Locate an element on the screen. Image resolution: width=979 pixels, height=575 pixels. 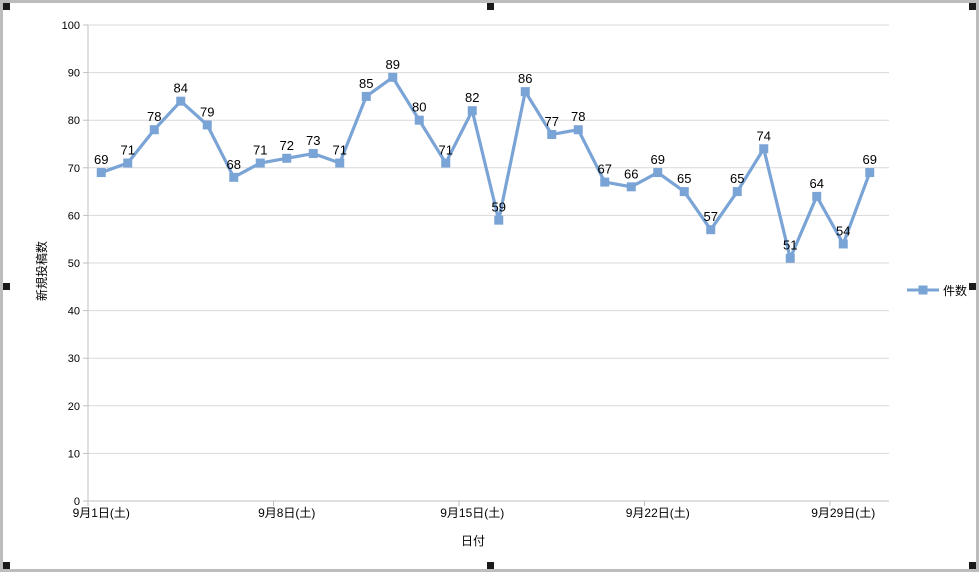
data-point-label: 54 is located at coordinates (843, 230).